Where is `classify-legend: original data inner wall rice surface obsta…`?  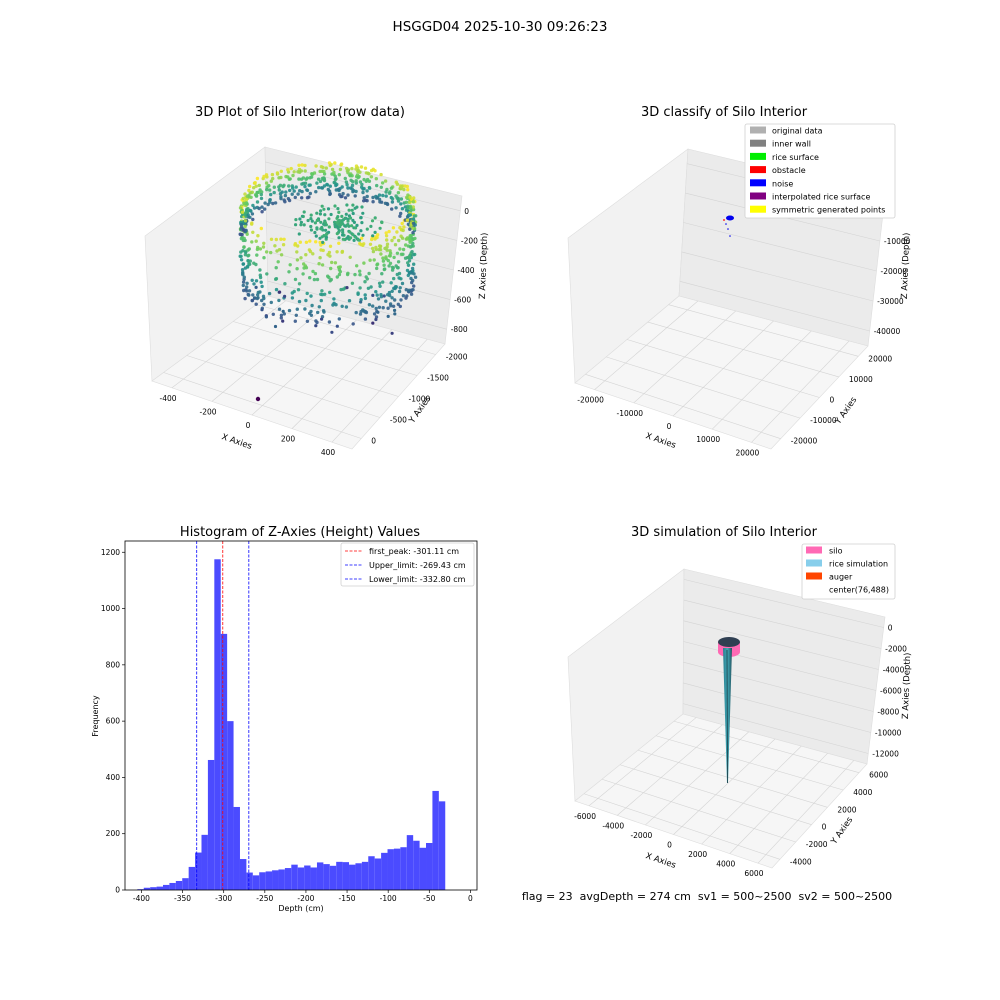 classify-legend: original data inner wall rice surface obsta… is located at coordinates (820, 171).